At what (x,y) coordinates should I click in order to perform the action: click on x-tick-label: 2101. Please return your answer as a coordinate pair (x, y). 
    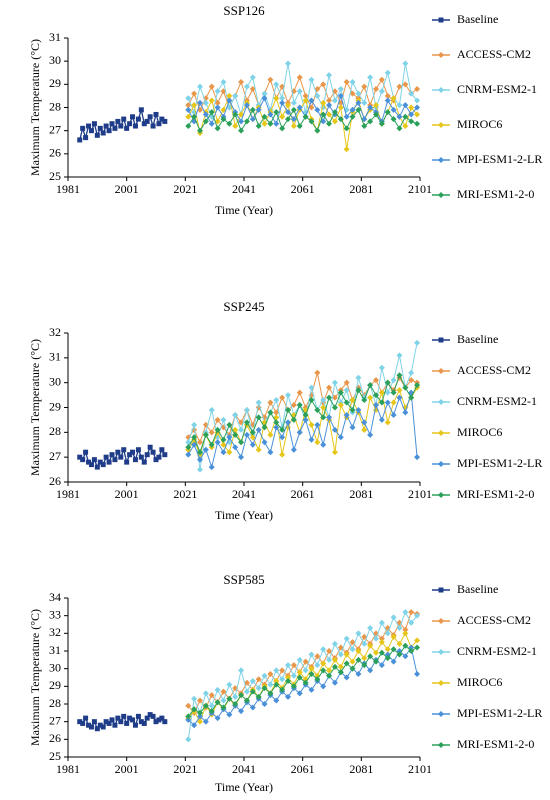
    Looking at the image, I should click on (420, 494).